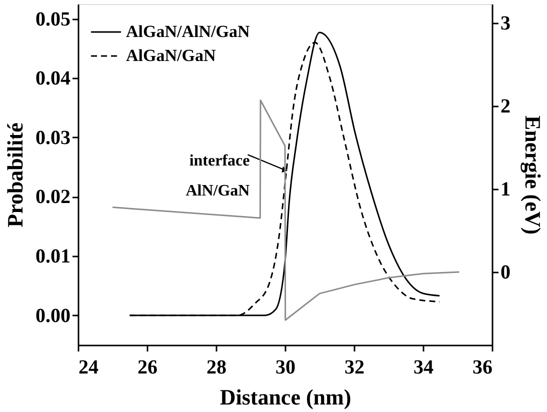  I want to click on y-axis-title: Probabilité, so click(15, 175).